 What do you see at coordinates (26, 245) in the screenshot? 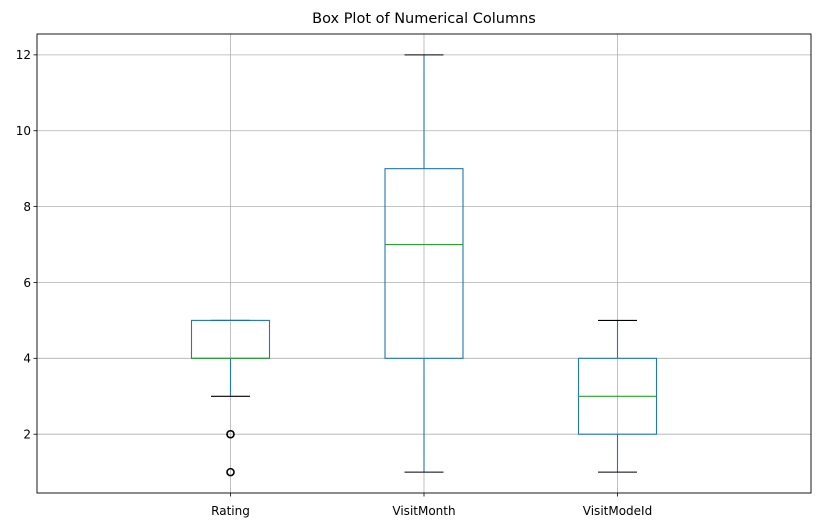
I see `y-axis-ticks: 2 4 6 8 10 12` at bounding box center [26, 245].